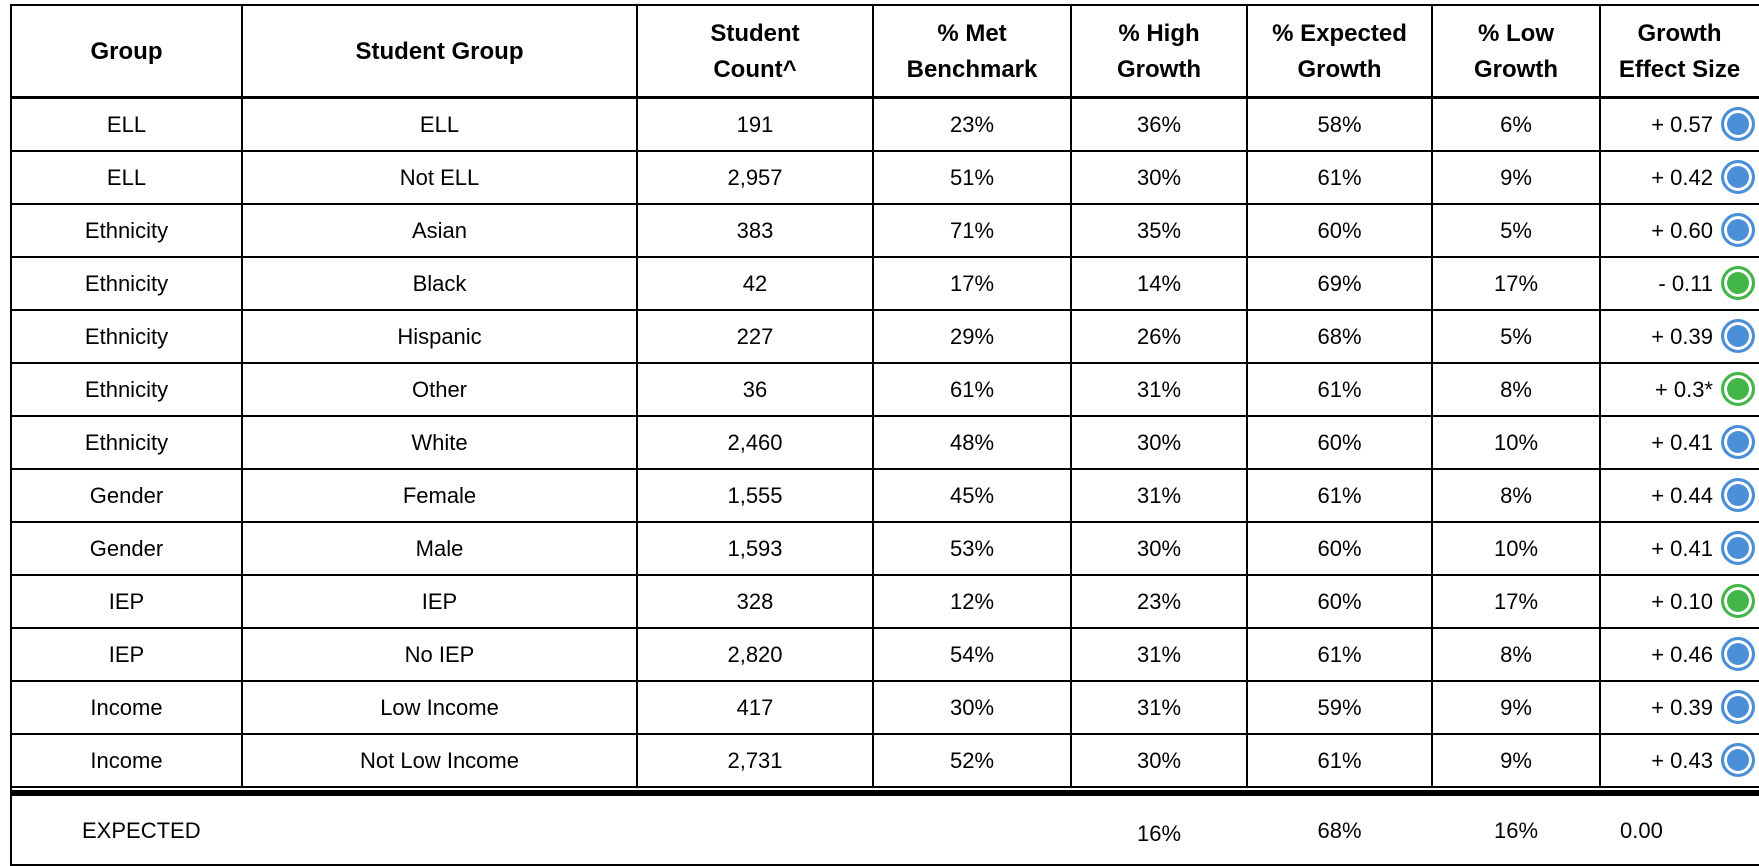 The height and width of the screenshot is (866, 1759). What do you see at coordinates (885, 865) in the screenshot?
I see `bottom-border` at bounding box center [885, 865].